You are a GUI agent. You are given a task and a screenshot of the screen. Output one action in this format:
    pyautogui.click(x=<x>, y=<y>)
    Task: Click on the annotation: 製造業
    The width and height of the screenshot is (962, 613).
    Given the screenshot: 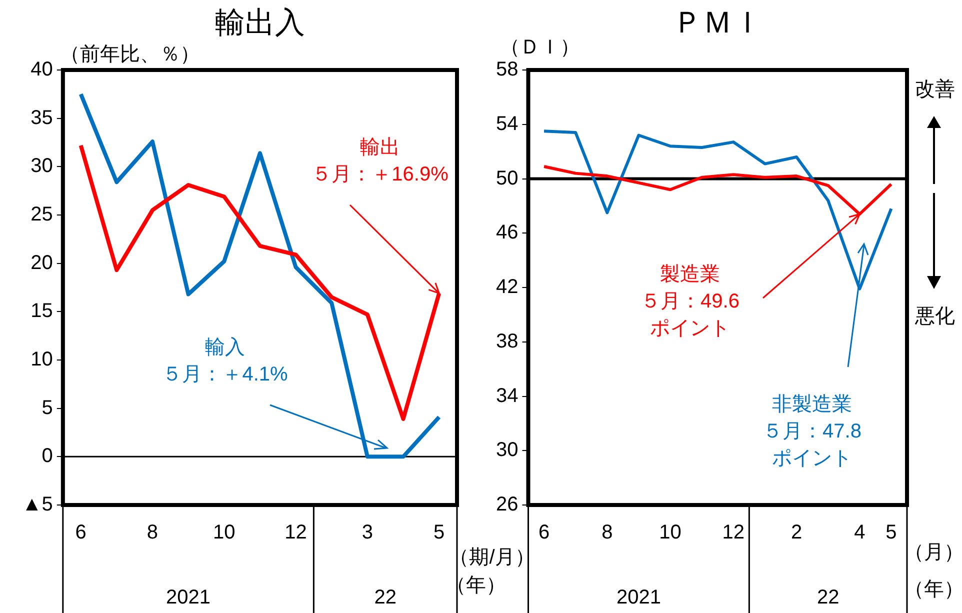 What is the action you would take?
    pyautogui.click(x=690, y=275)
    